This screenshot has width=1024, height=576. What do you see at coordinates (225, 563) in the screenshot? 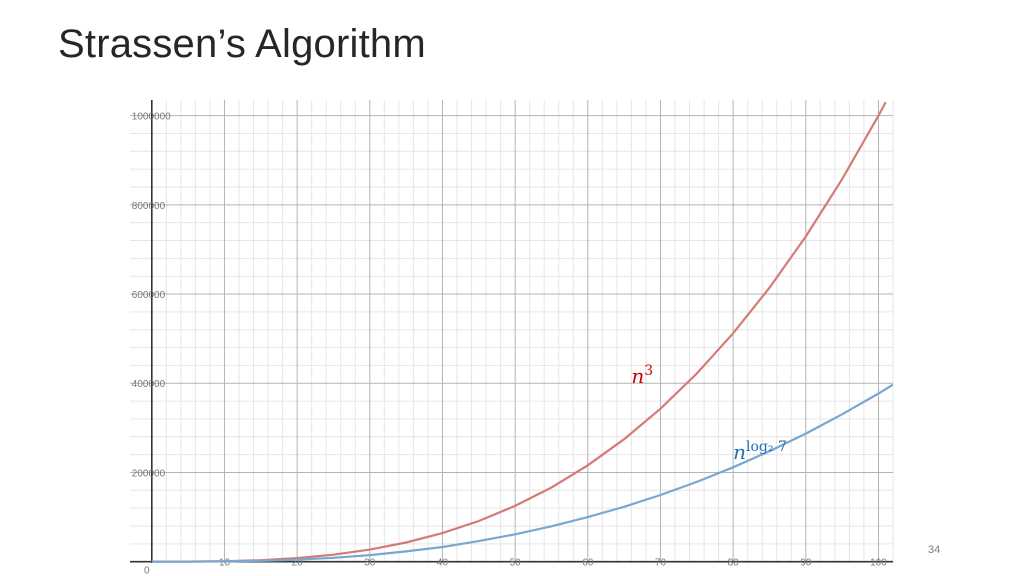
I see `x-tick-label: 10` at bounding box center [225, 563].